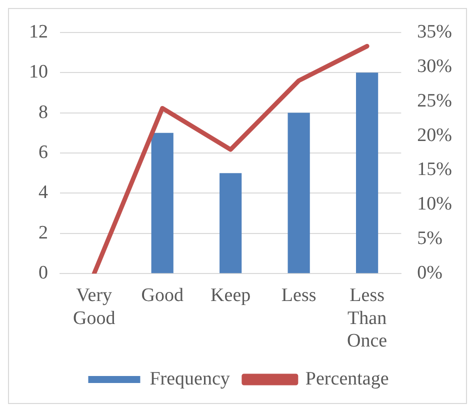 The width and height of the screenshot is (475, 412). Describe the element at coordinates (43, 112) in the screenshot. I see `y-tick-label: 8` at that location.